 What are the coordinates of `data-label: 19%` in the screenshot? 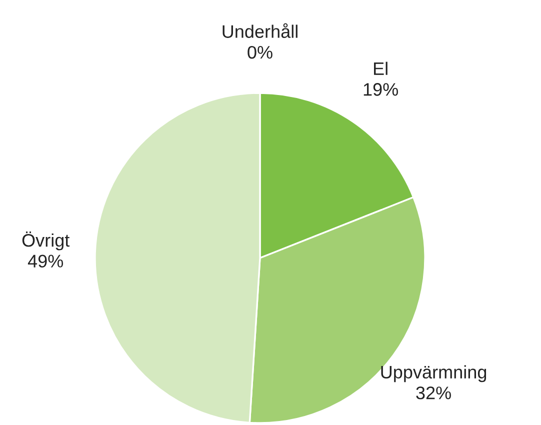 It's located at (381, 89).